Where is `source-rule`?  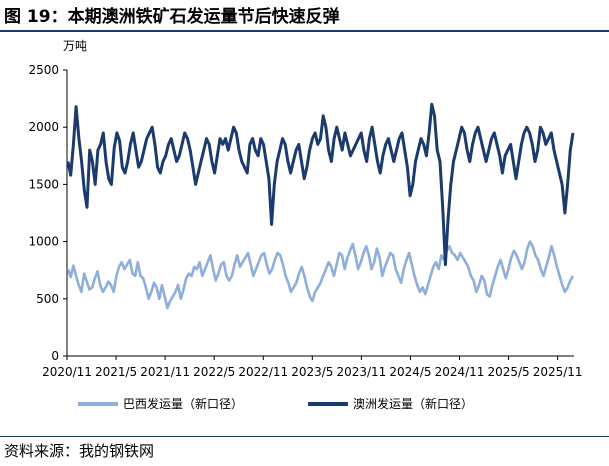 source-rule is located at coordinates (304, 436).